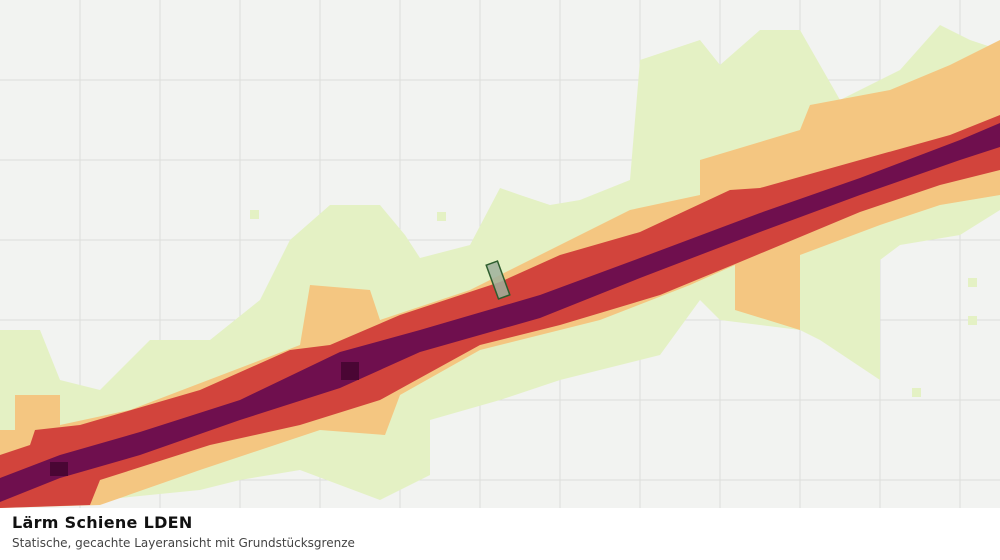 The height and width of the screenshot is (560, 1000). Describe the element at coordinates (102, 522) in the screenshot. I see `caption-title: Lärm Schiene LDEN` at that location.